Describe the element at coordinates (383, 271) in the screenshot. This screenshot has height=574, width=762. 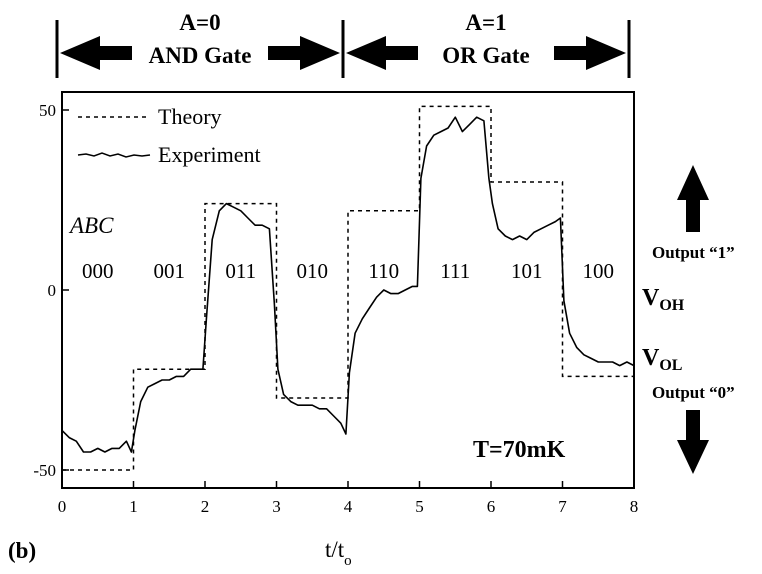
I see `segment-label: 110` at that location.